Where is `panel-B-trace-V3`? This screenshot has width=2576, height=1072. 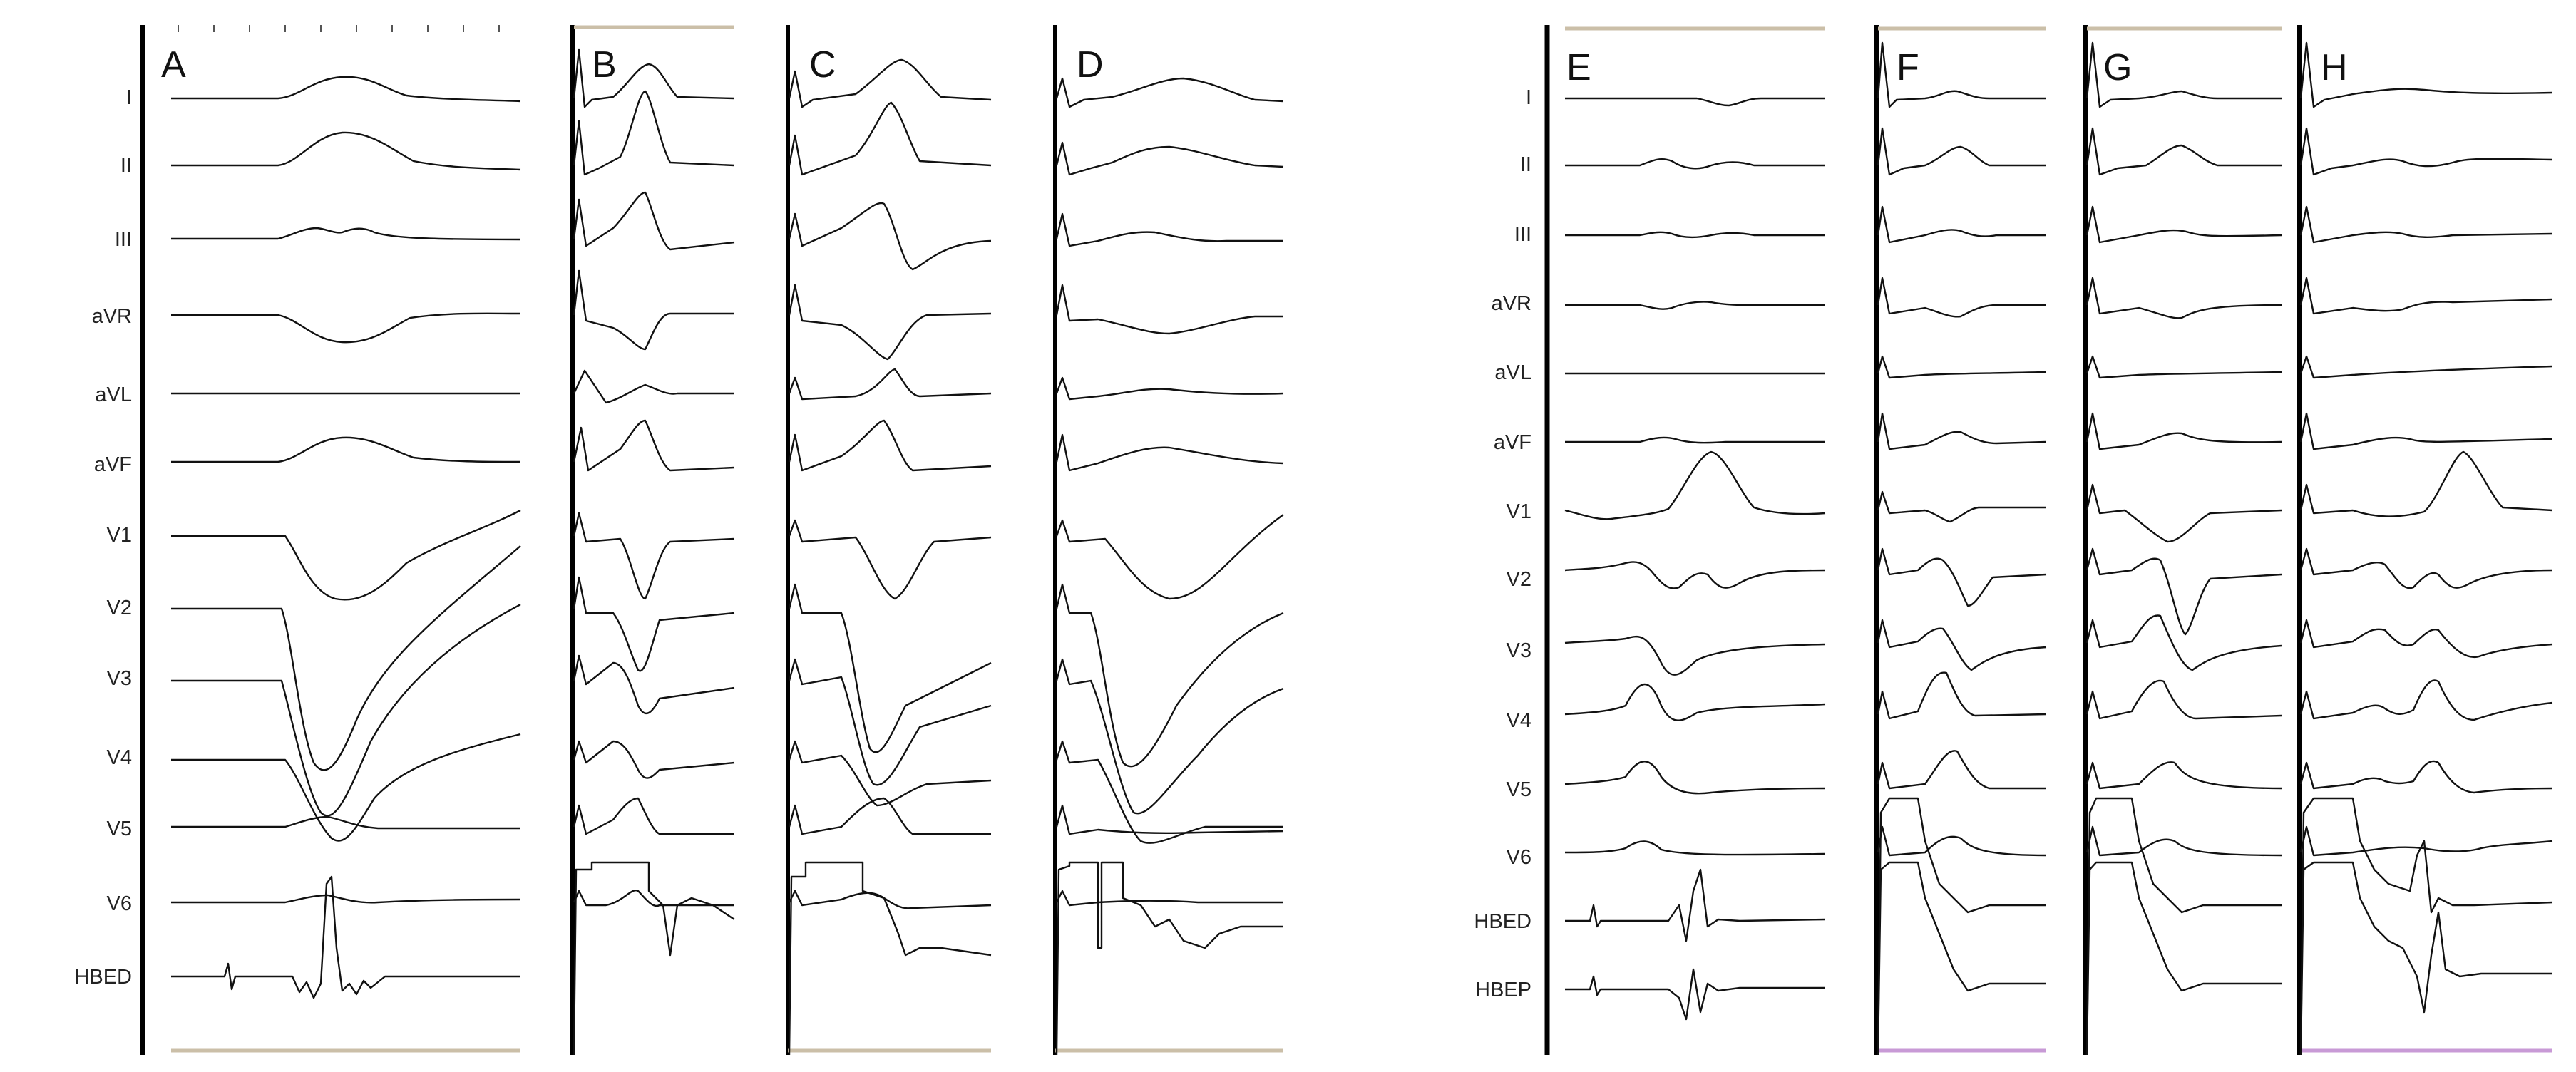
panel-B-trace-V3 is located at coordinates (654, 684).